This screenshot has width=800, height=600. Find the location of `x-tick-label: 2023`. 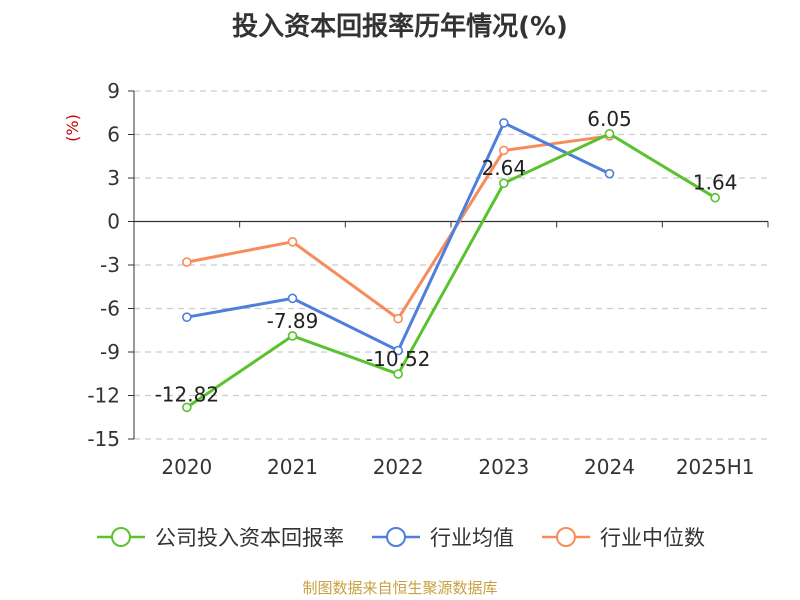

x-tick-label: 2023 is located at coordinates (503, 467).